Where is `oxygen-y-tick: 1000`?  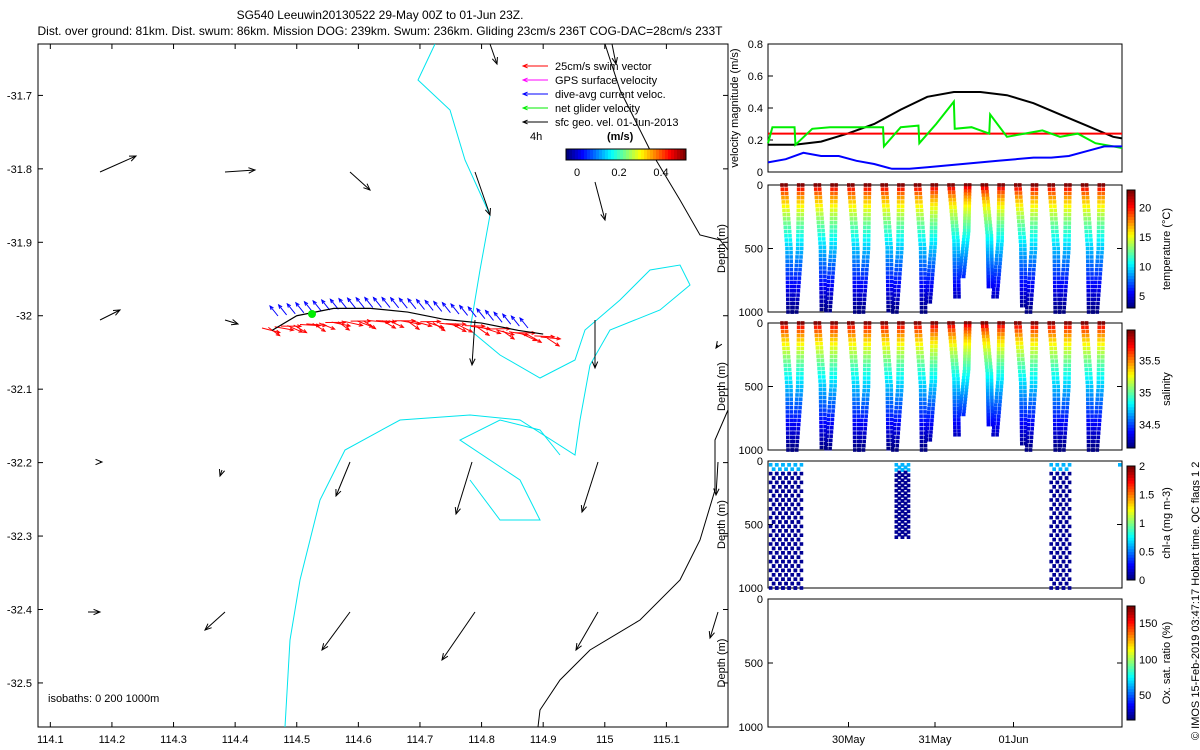
oxygen-y-tick: 1000 is located at coordinates (751, 728).